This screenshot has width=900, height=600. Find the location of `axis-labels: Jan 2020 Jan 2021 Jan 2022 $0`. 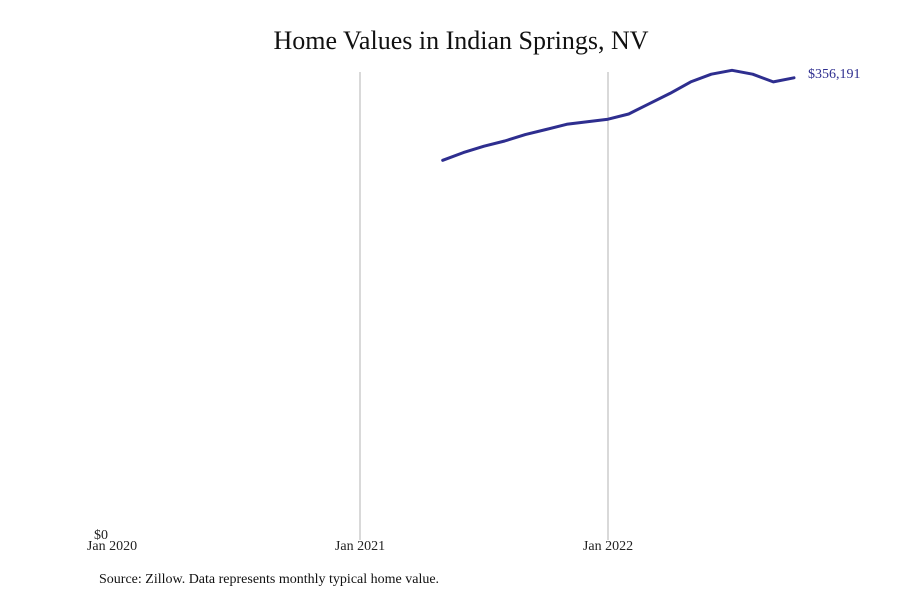

axis-labels: Jan 2020 Jan 2021 Jan 2022 $0 is located at coordinates (360, 541).